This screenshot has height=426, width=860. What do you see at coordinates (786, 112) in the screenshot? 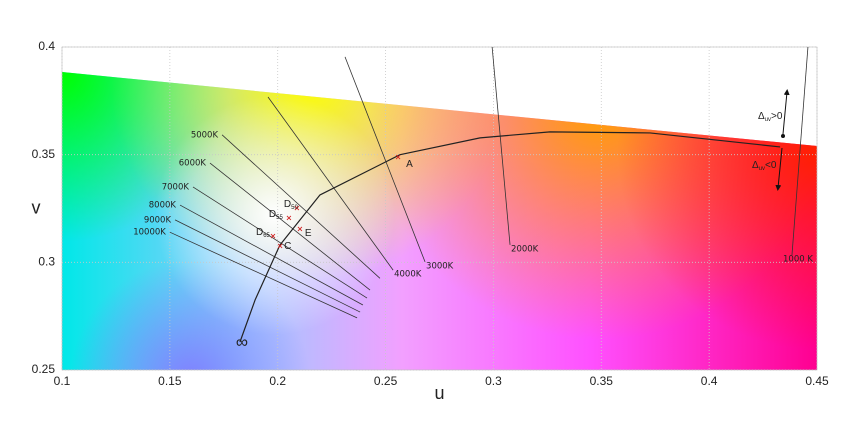
I see `duv-arrow-up` at bounding box center [786, 112].